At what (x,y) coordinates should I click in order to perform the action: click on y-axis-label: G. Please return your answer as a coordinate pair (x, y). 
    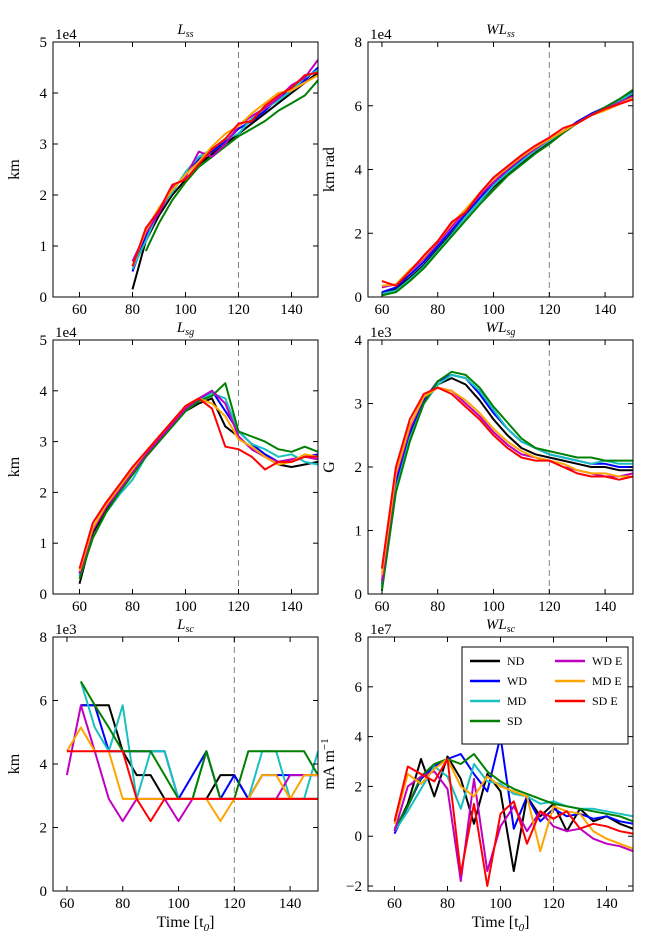
    Looking at the image, I should click on (329, 467).